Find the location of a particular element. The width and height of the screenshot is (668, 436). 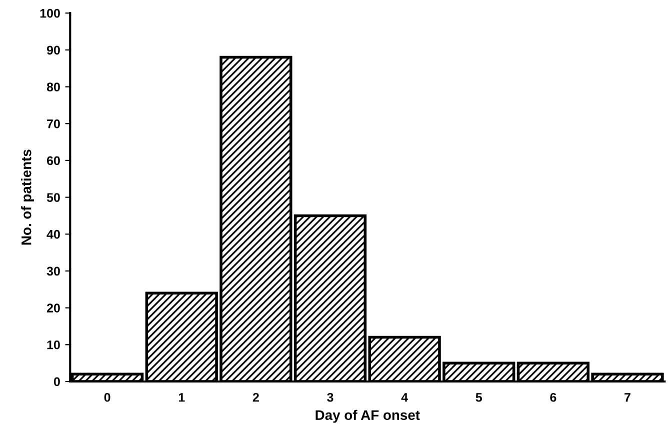

x-tick-label: 4 is located at coordinates (404, 397).